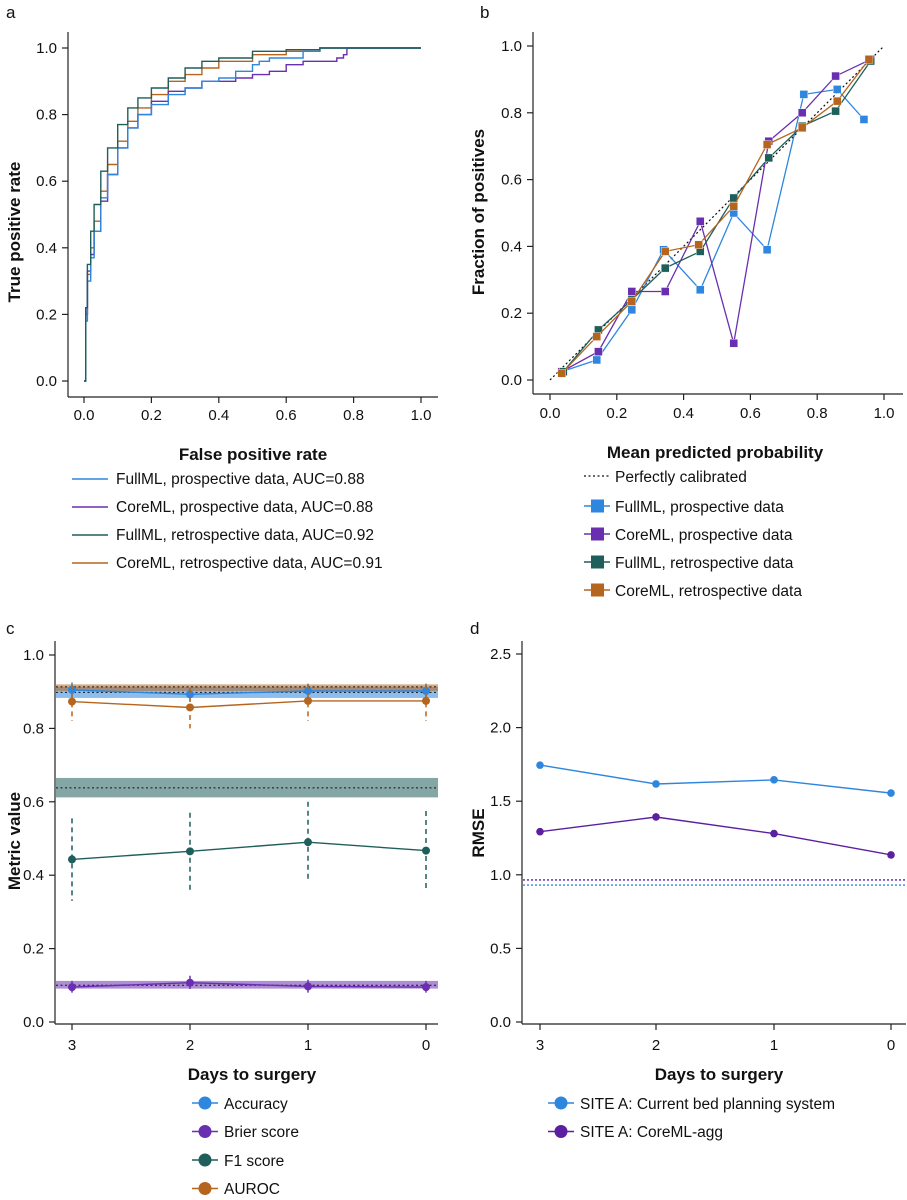 The width and height of the screenshot is (907, 1200). I want to click on ylabel-d: RMSE, so click(478, 832).